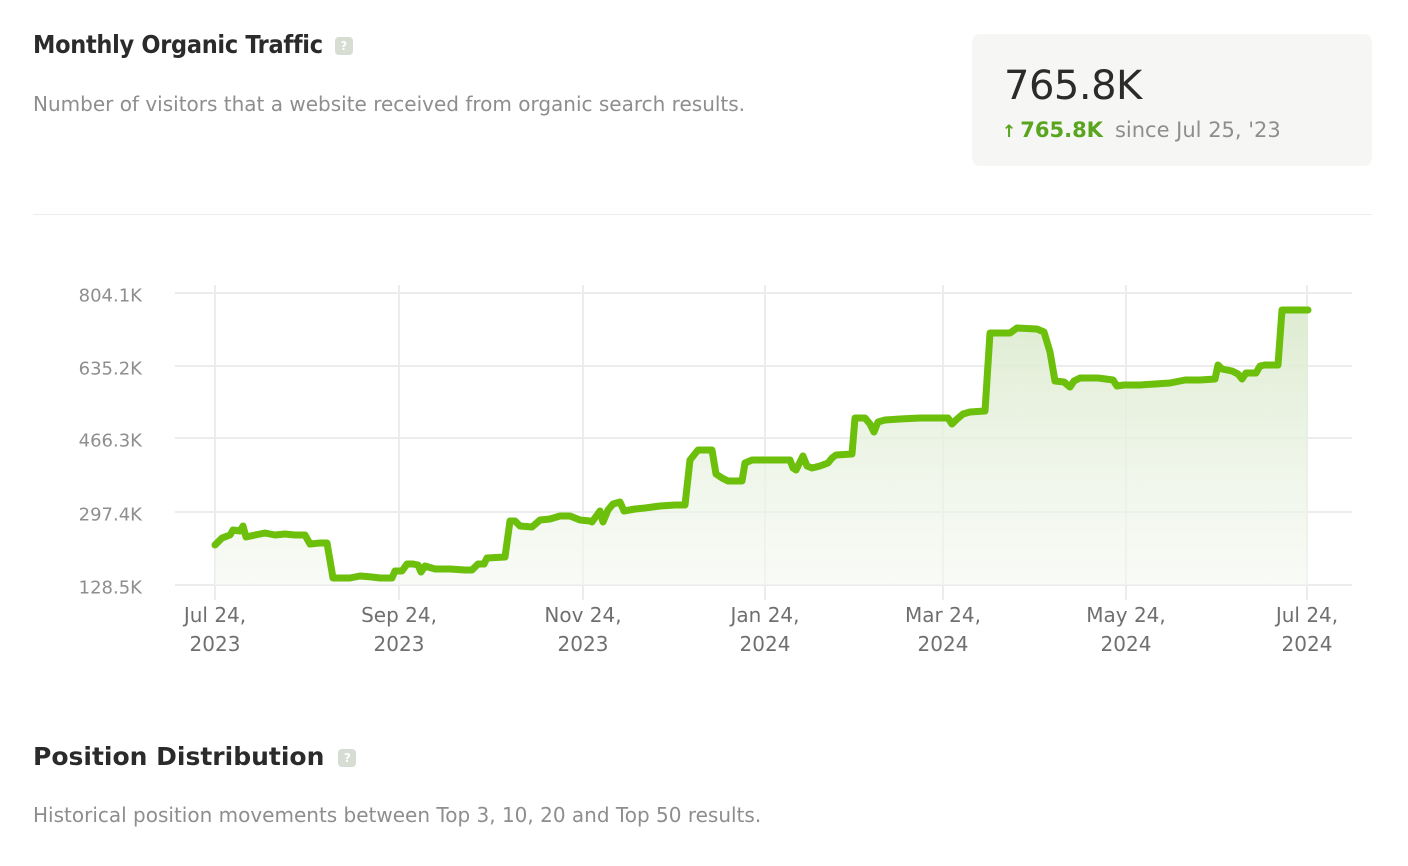  What do you see at coordinates (943, 615) in the screenshot?
I see `x-tick-date: Mar 24,` at bounding box center [943, 615].